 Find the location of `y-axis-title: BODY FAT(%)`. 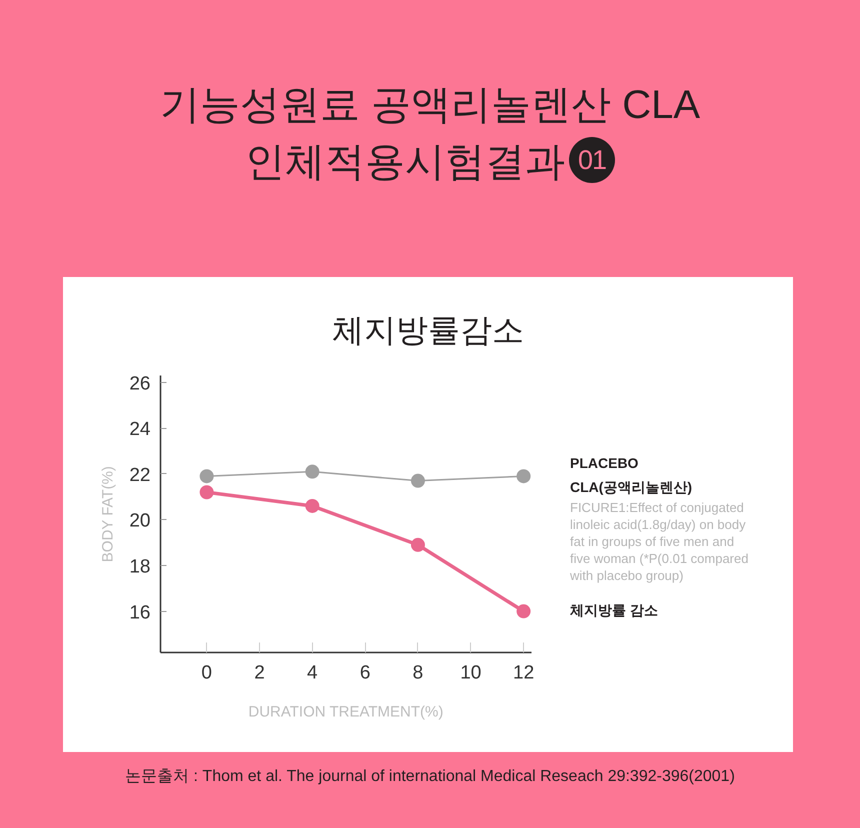

y-axis-title: BODY FAT(%) is located at coordinates (107, 514).